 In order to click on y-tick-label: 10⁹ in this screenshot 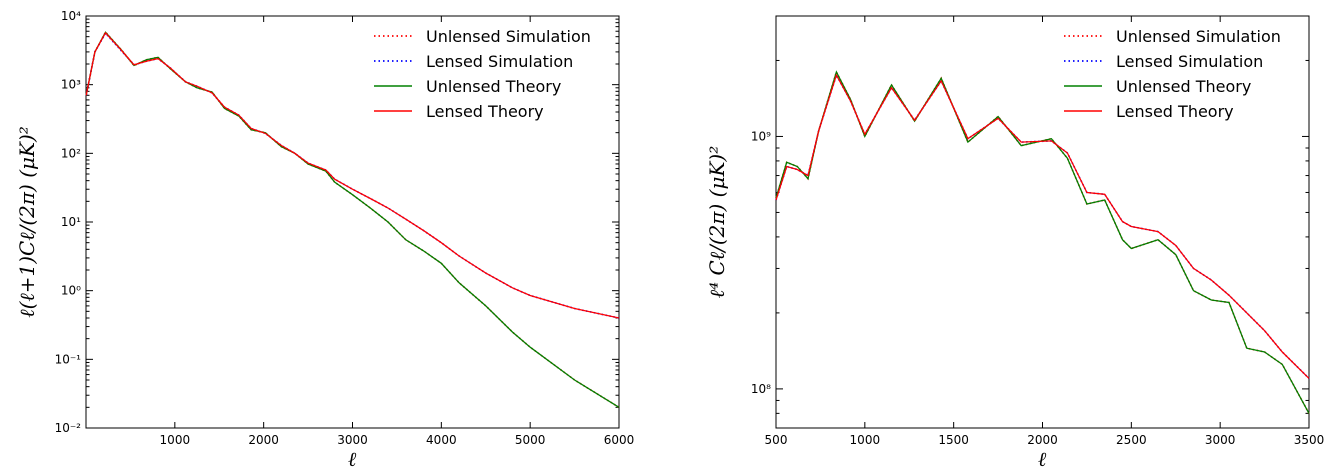, I will do `click(761, 136)`.